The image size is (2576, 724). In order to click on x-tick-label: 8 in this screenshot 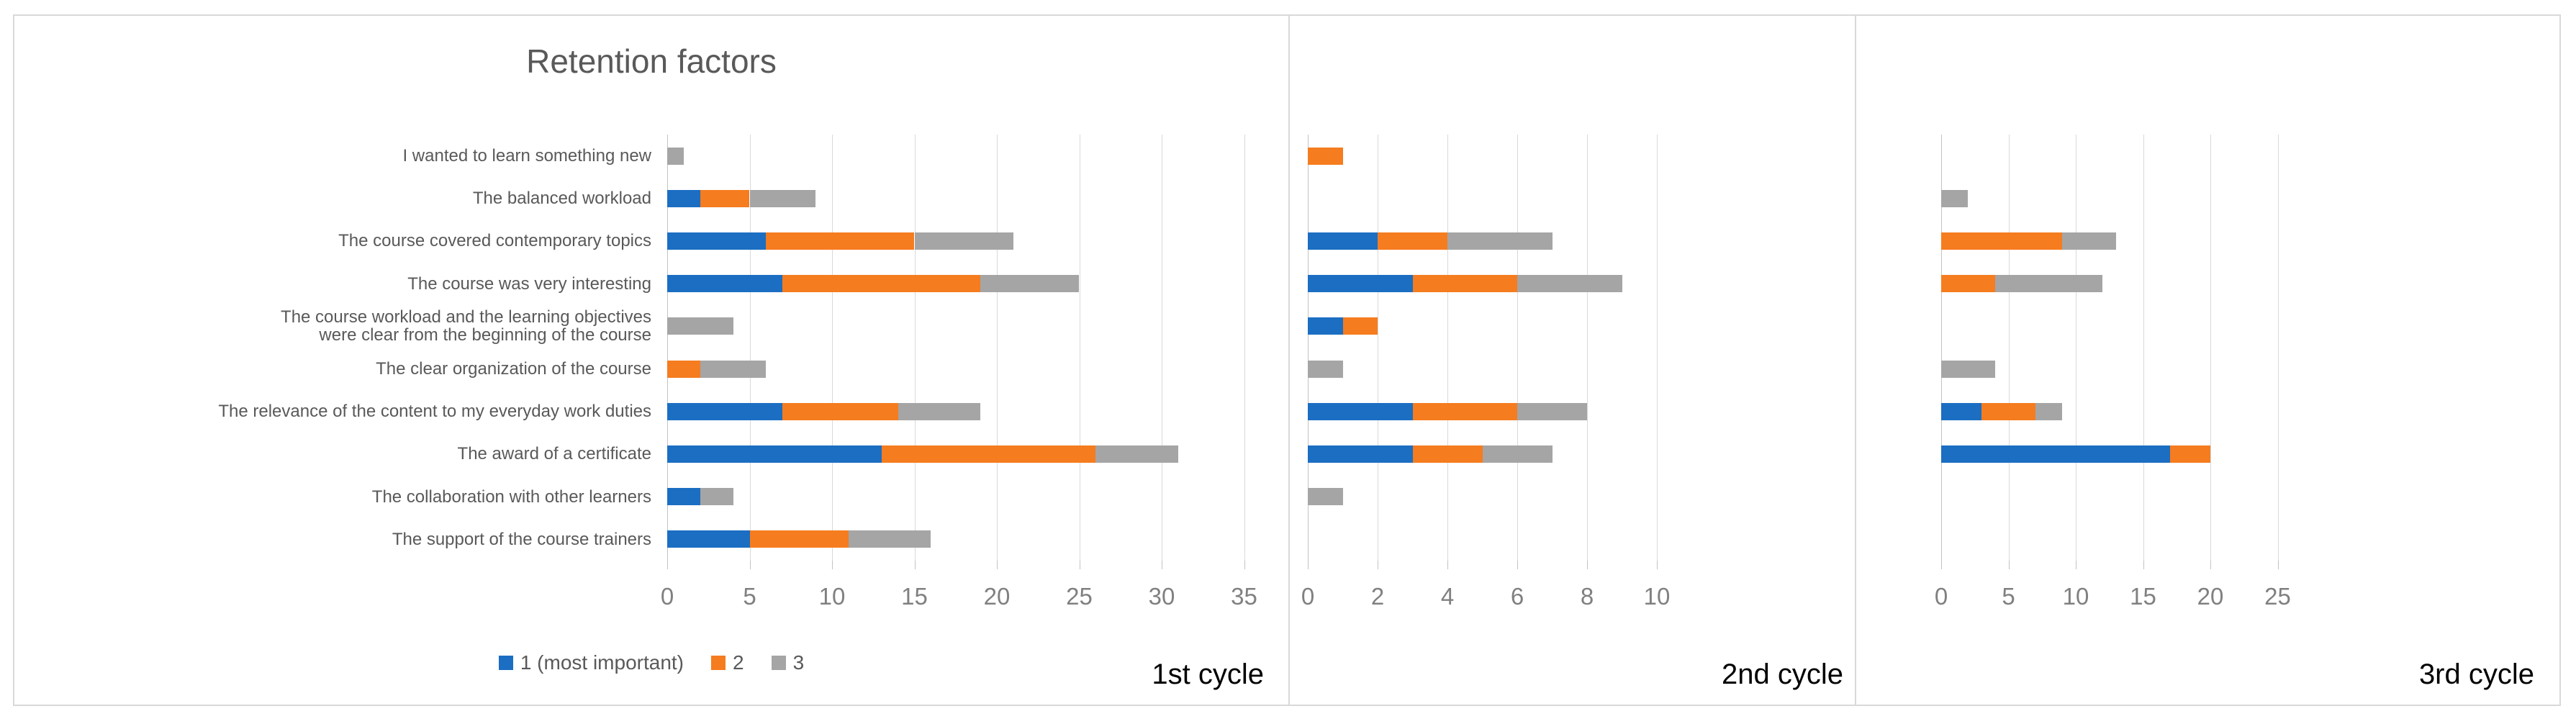, I will do `click(1587, 596)`.